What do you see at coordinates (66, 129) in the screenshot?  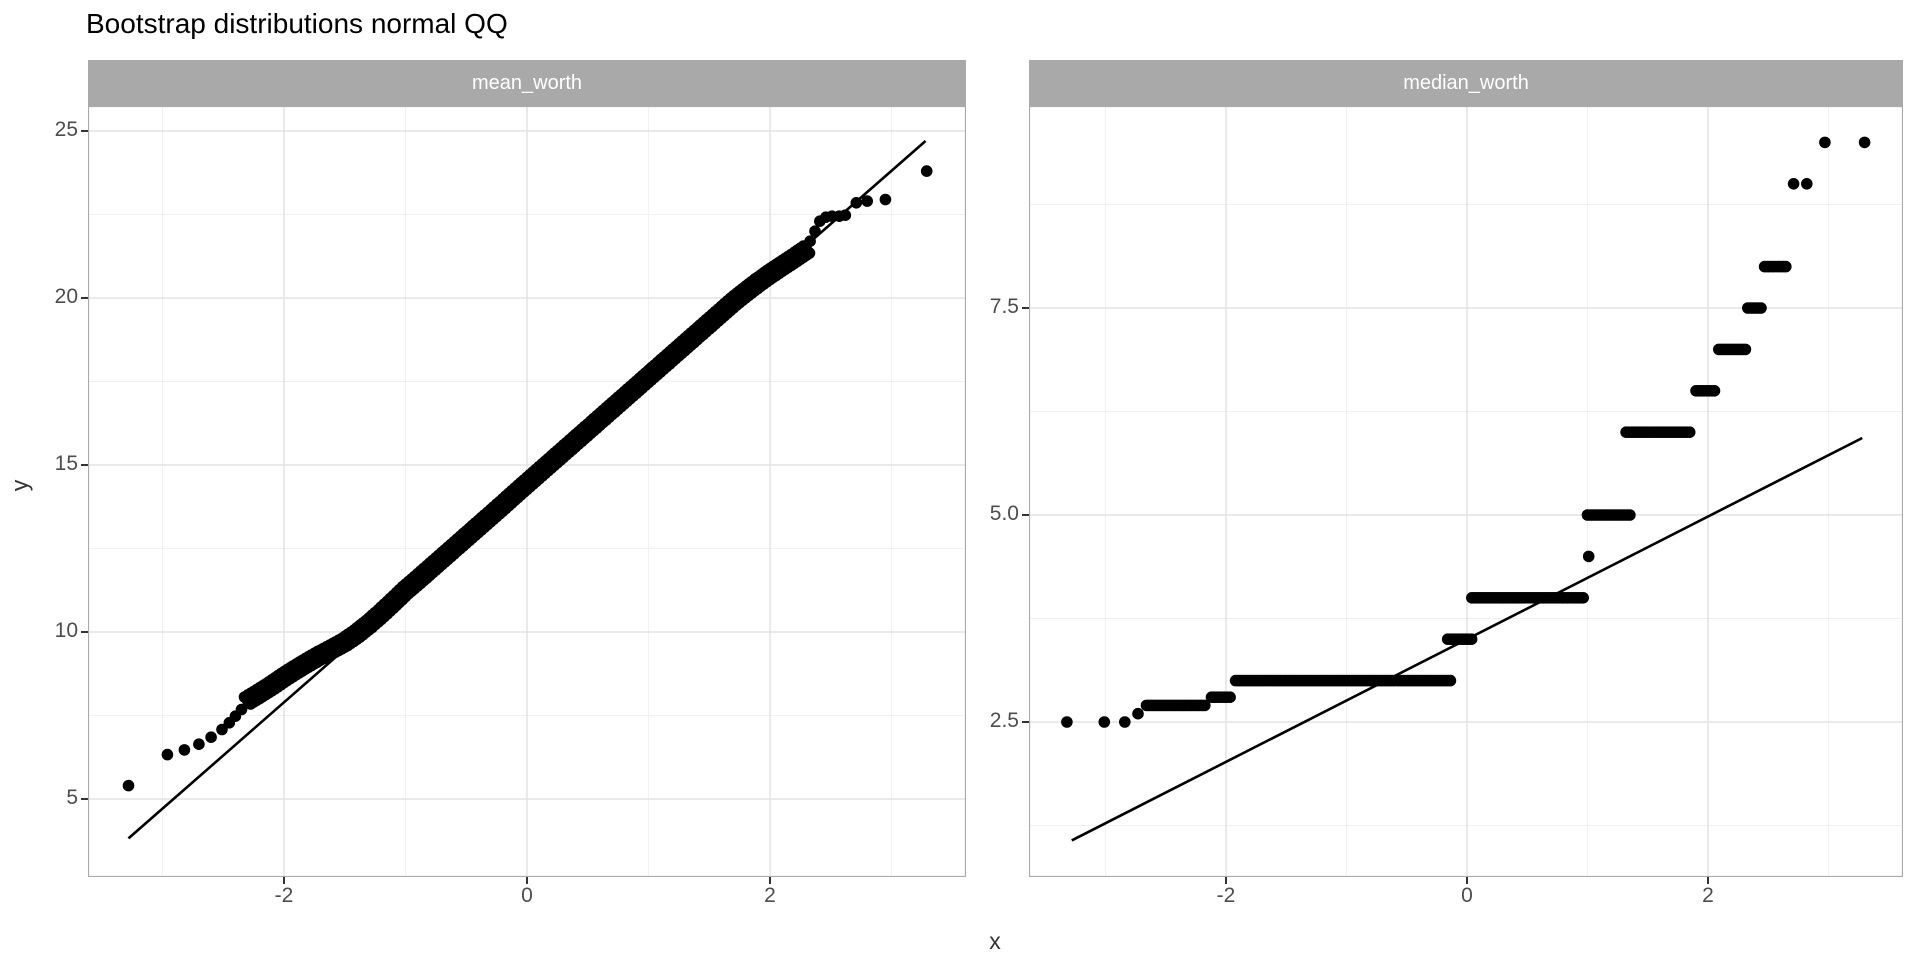 I see `y-tick-label: 25` at bounding box center [66, 129].